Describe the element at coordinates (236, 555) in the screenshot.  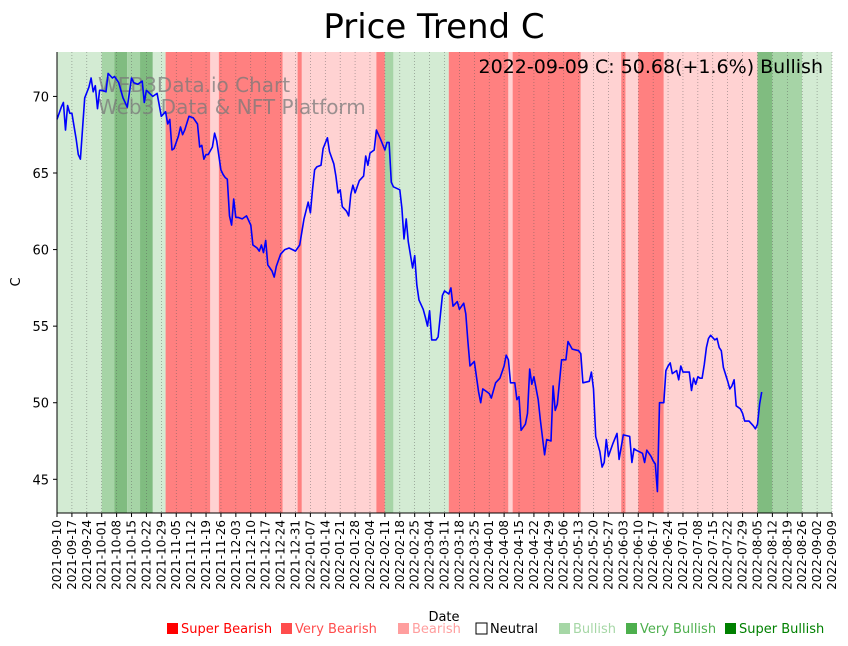
I see `x-tick-label: 2021-12-03` at that location.